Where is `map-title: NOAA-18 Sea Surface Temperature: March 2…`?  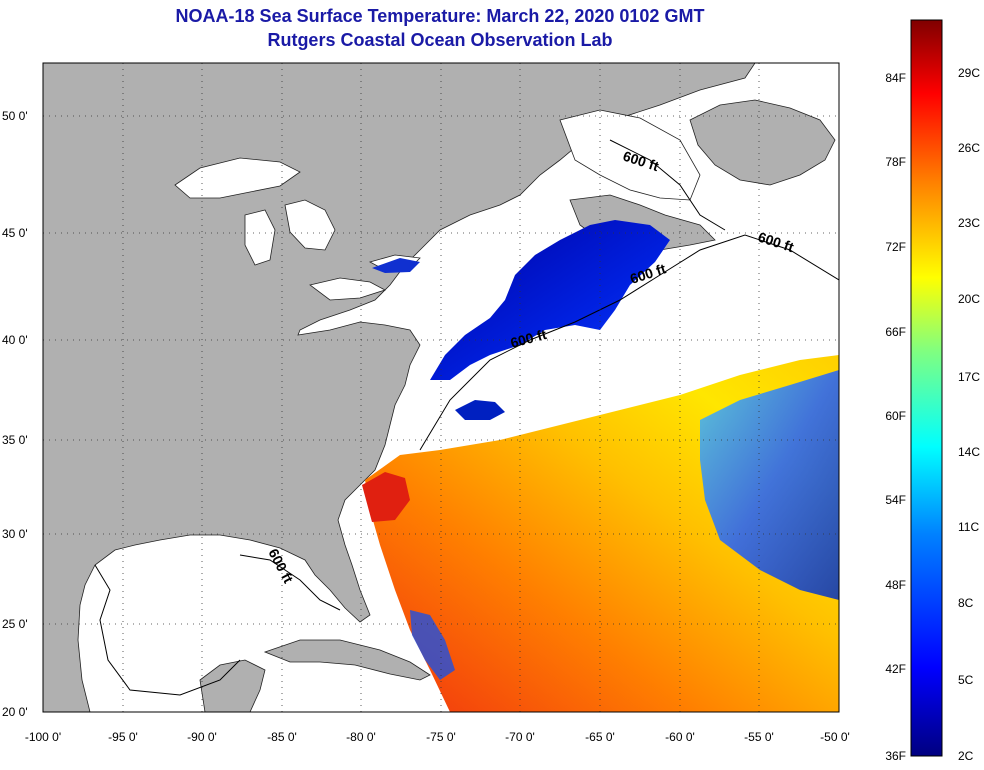 map-title: NOAA-18 Sea Surface Temperature: March 2… is located at coordinates (440, 16).